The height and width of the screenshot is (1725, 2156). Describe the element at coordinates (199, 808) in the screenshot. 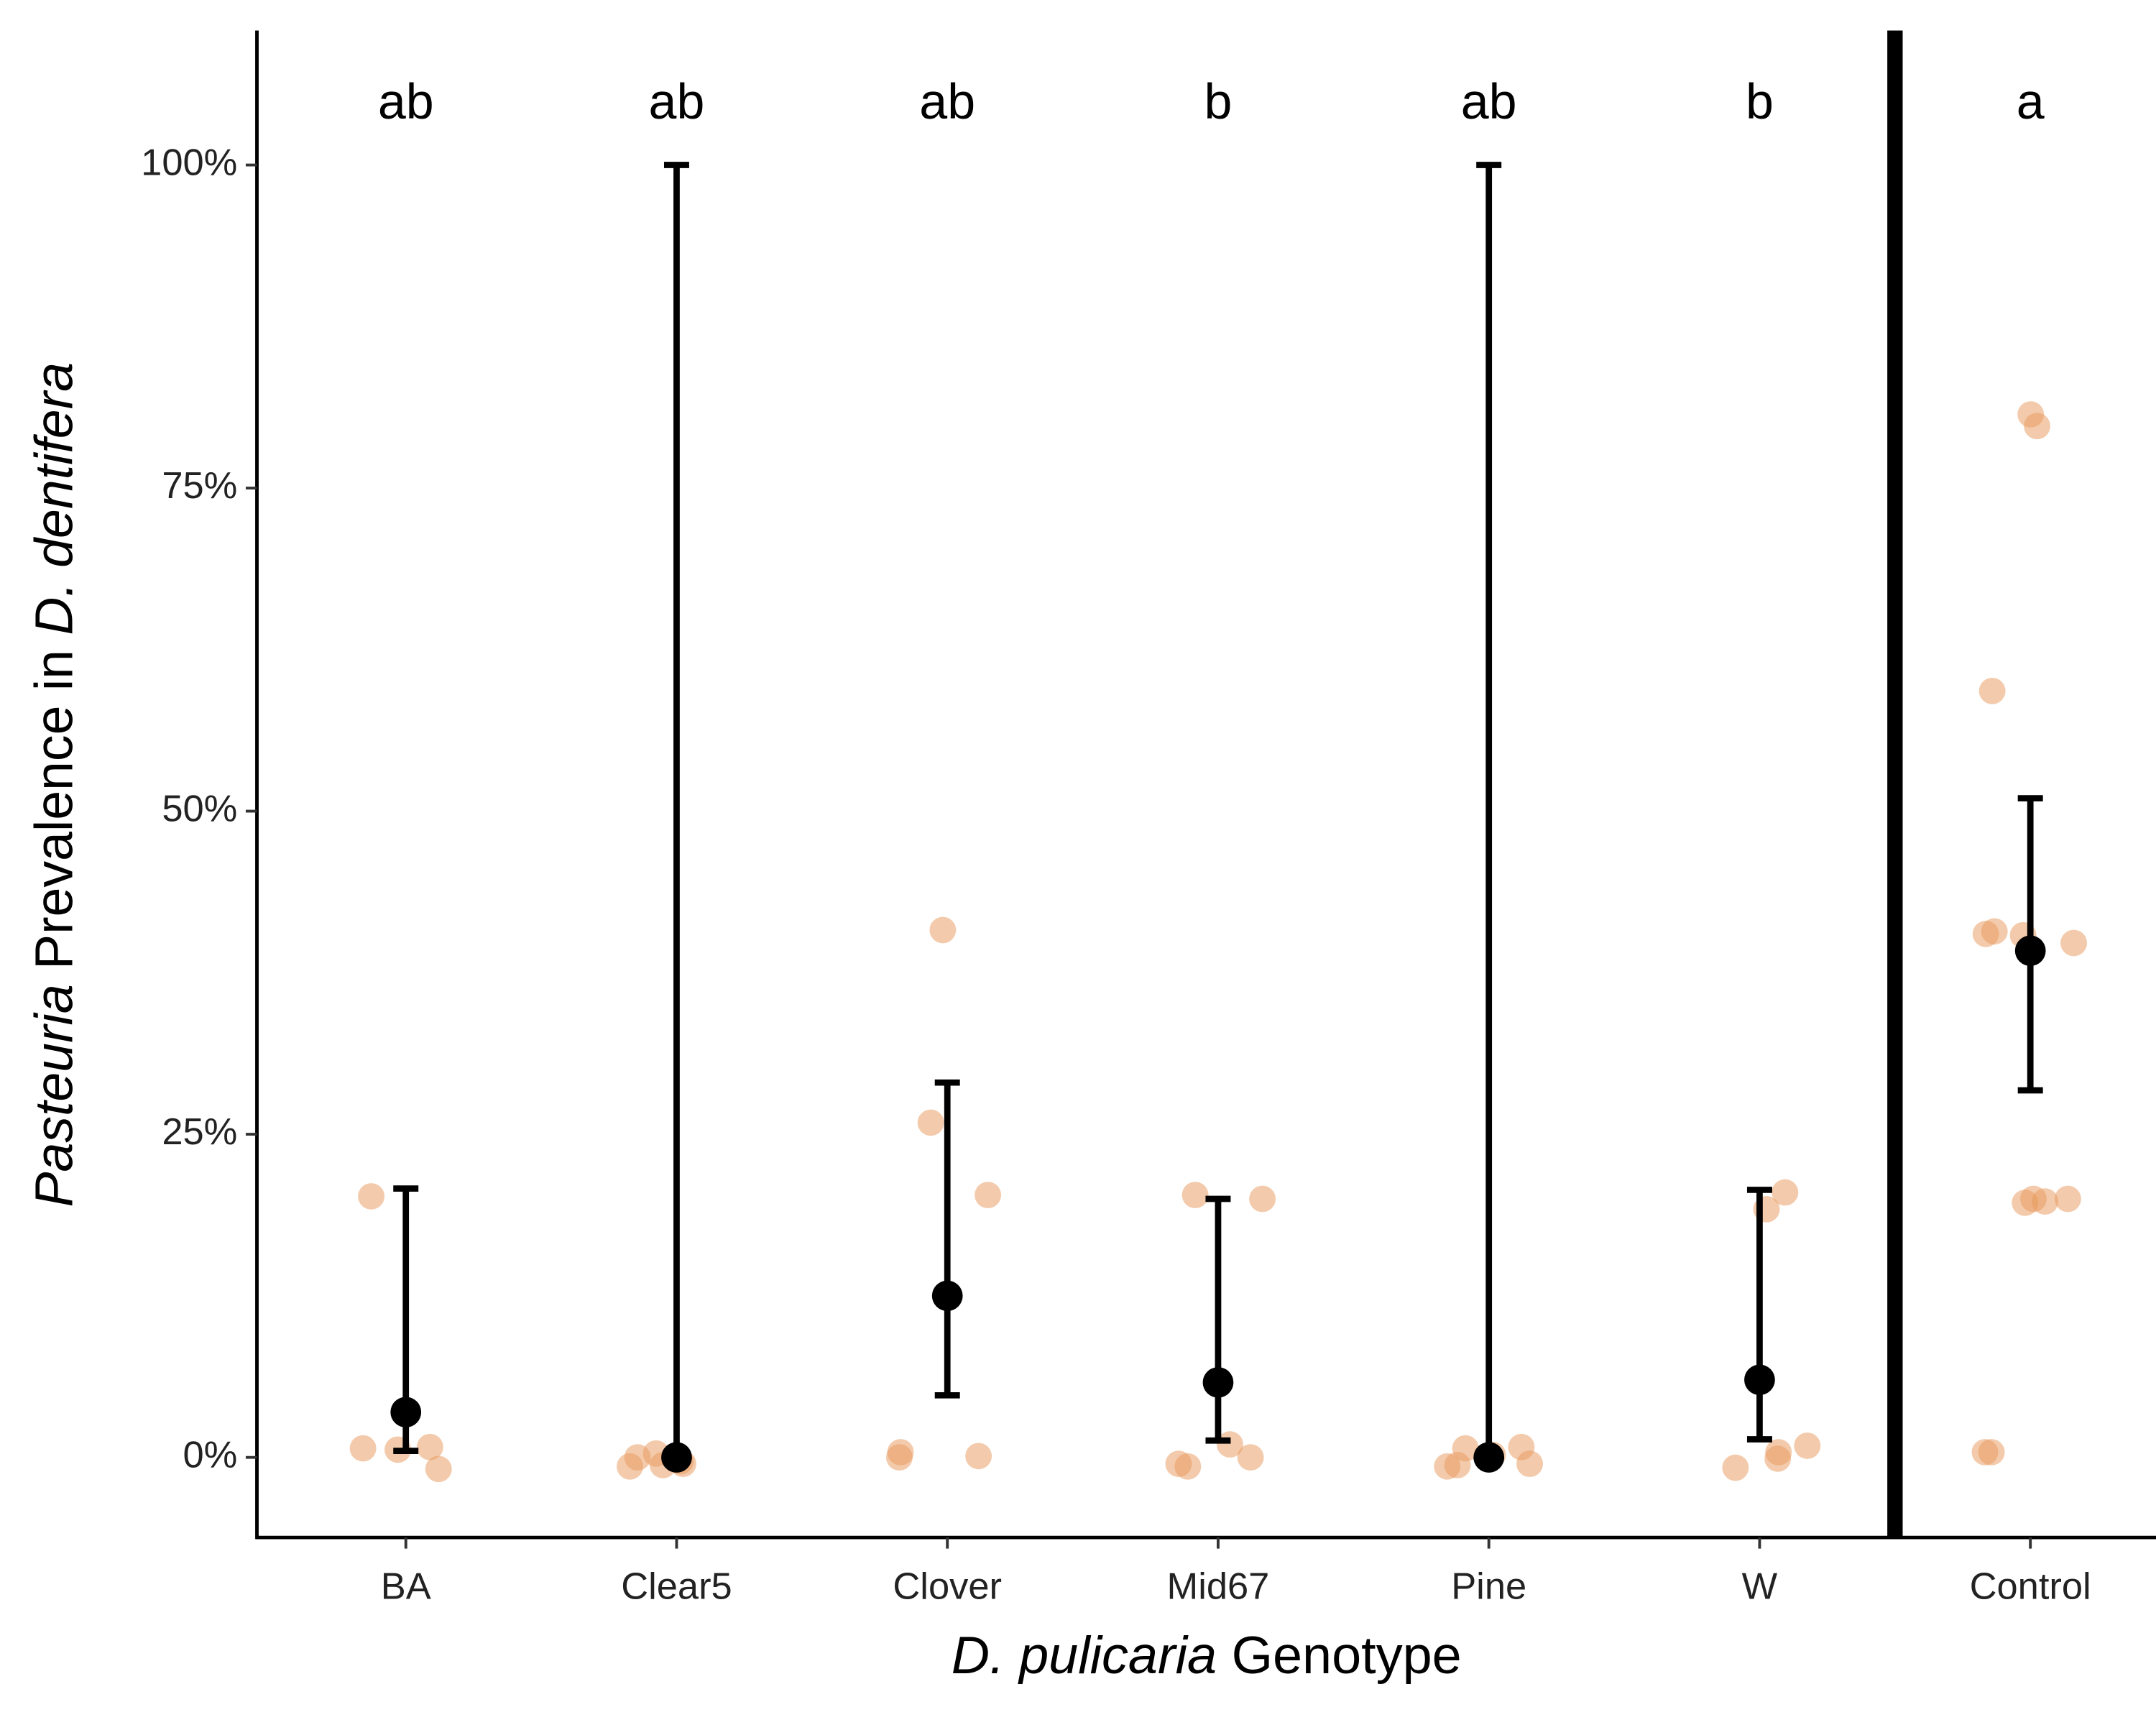

I see `y-tick-label: 50%` at that location.